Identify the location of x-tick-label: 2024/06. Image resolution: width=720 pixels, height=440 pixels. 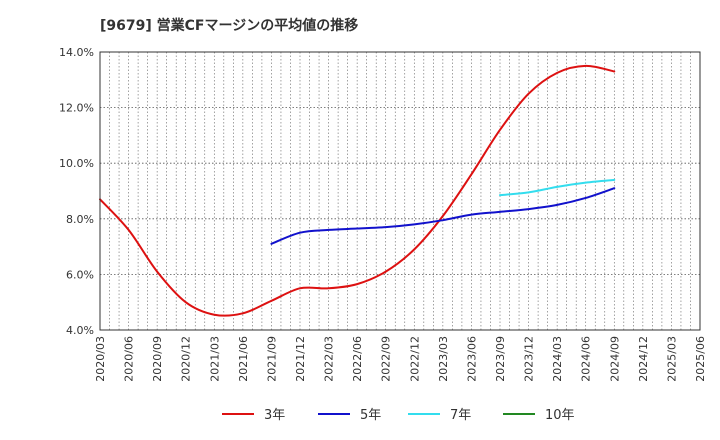
(586, 359).